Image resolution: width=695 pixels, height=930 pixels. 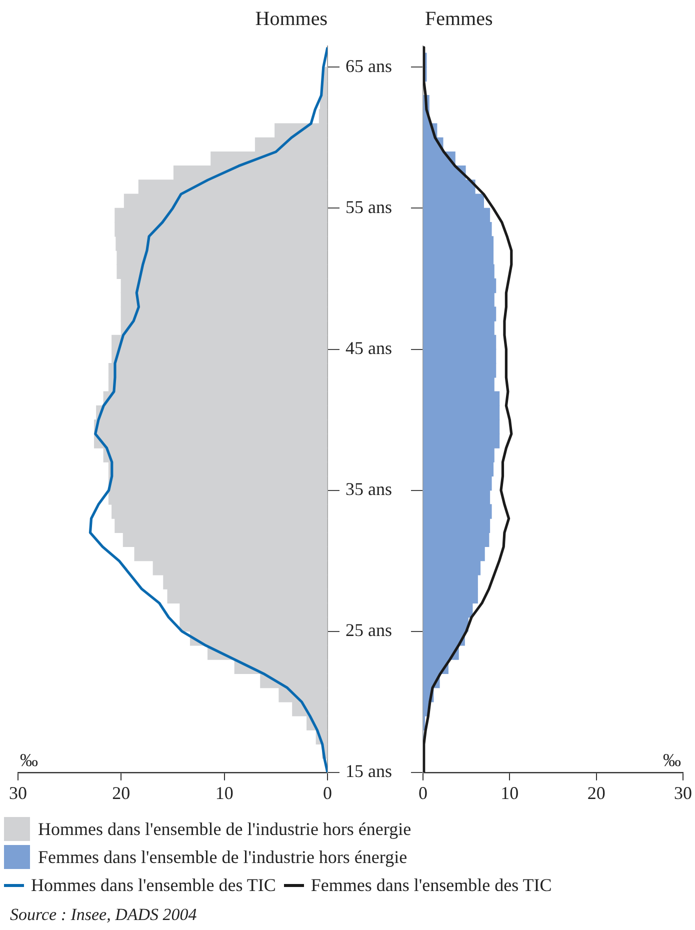 What do you see at coordinates (223, 857) in the screenshot?
I see `legend-label: Femmes dans l'ensemble de l'industrie hors énergie` at bounding box center [223, 857].